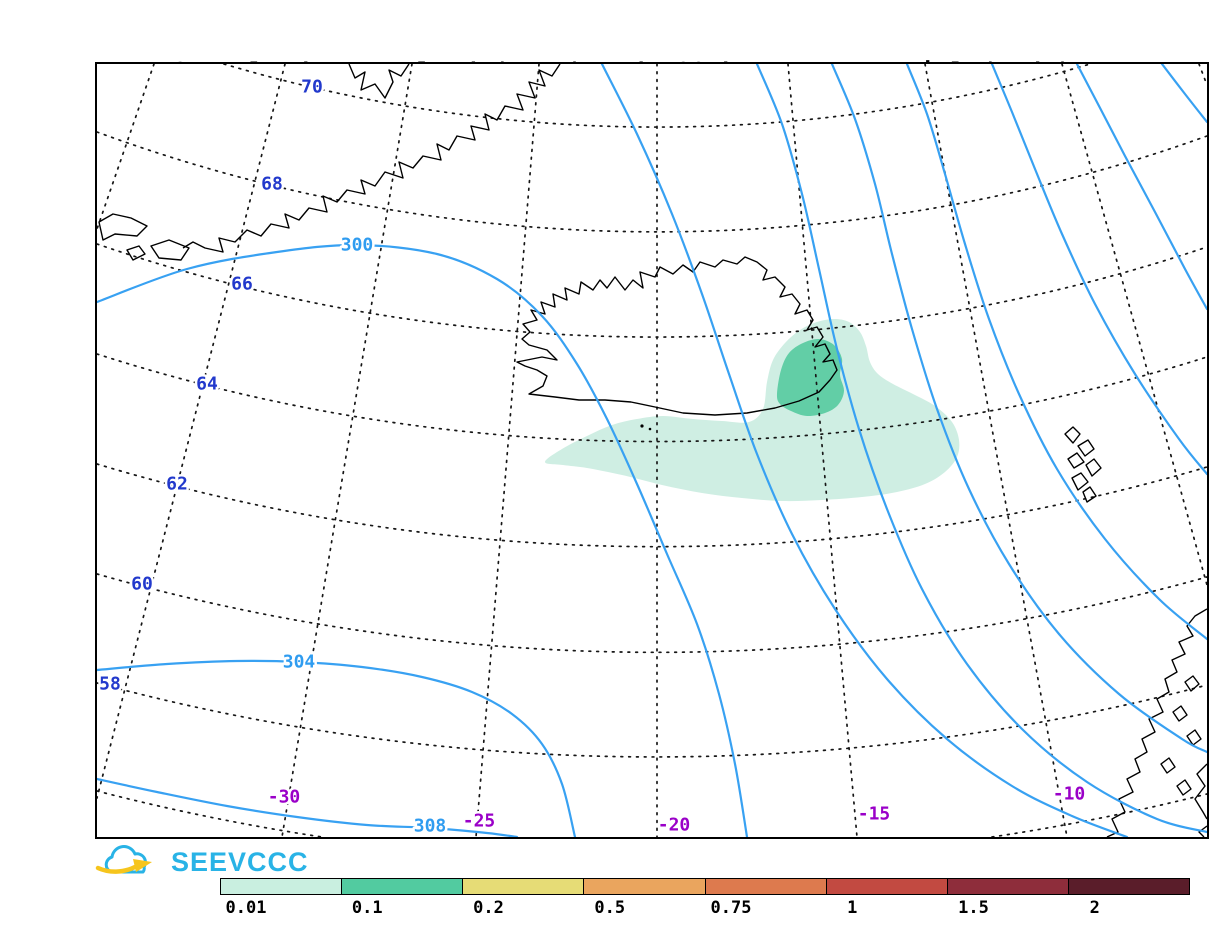  Describe the element at coordinates (272, 184) in the screenshot. I see `latitude-label: 68` at that location.